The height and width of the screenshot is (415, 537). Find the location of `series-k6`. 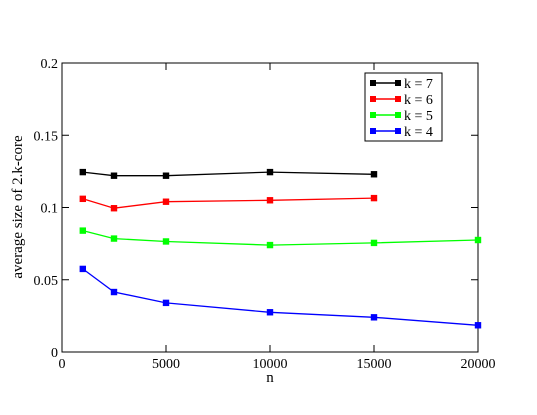

series-k6 is located at coordinates (228, 203).